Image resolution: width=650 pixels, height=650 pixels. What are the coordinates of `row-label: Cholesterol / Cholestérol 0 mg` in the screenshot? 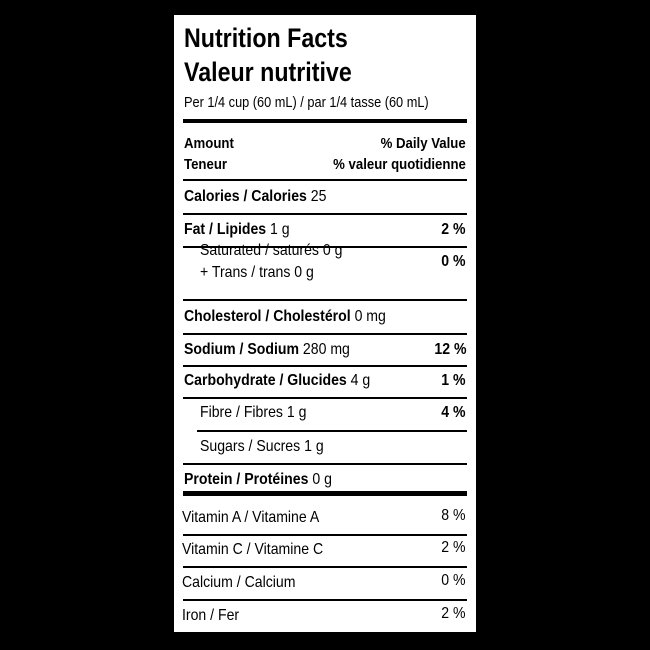 It's located at (285, 317).